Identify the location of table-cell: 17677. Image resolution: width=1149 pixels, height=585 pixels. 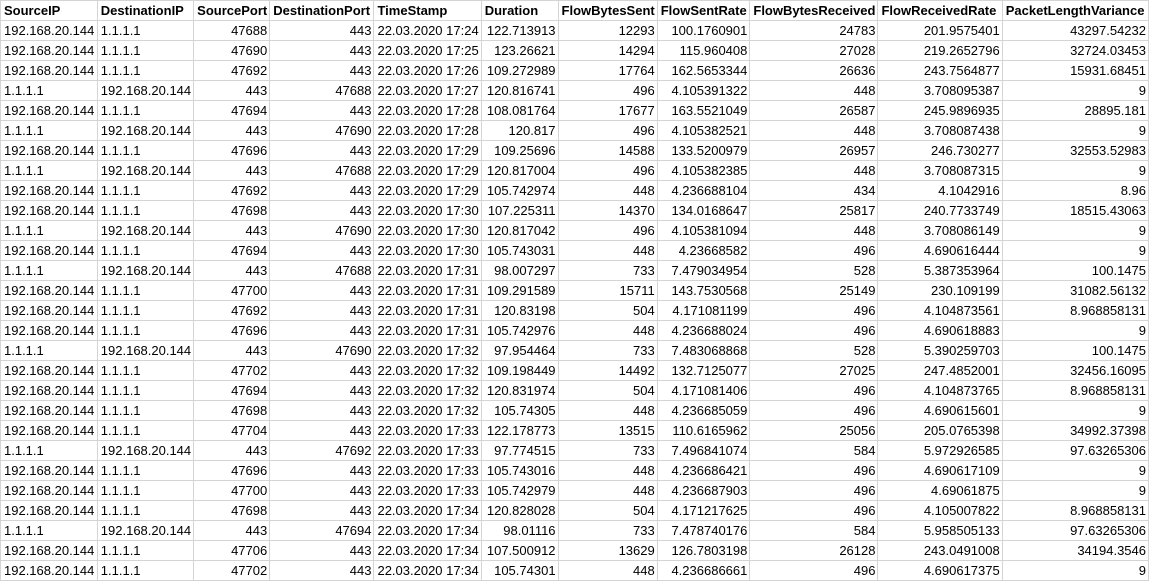
(607, 110).